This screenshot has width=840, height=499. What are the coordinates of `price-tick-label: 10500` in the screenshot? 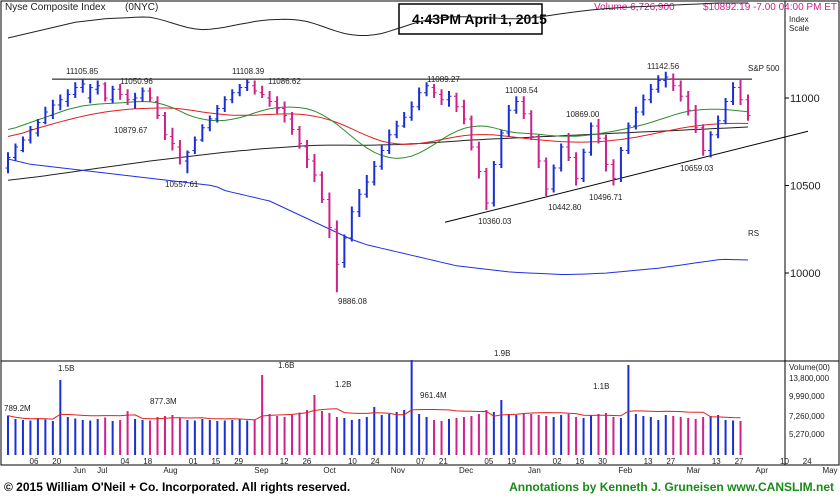 It's located at (805, 187).